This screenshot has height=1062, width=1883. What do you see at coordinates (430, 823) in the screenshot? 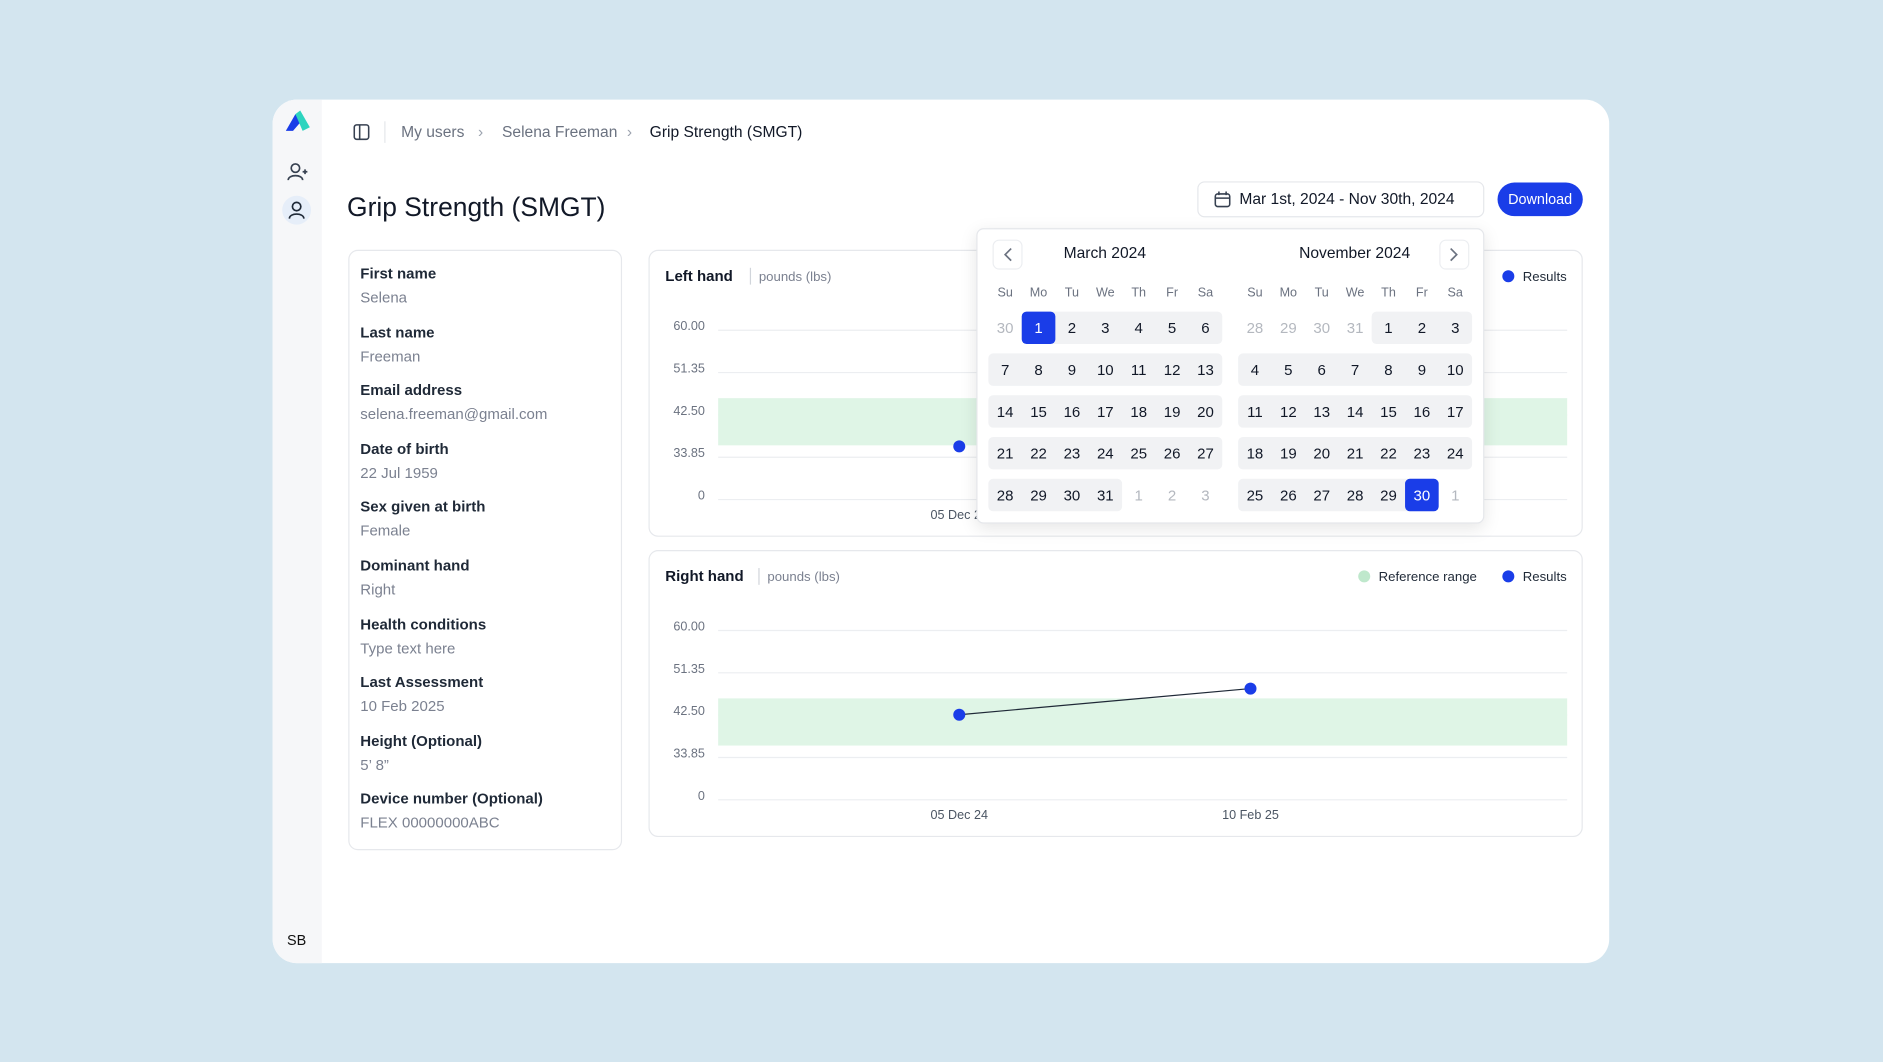
I see `field-value: FLEX 00000000ABC` at bounding box center [430, 823].